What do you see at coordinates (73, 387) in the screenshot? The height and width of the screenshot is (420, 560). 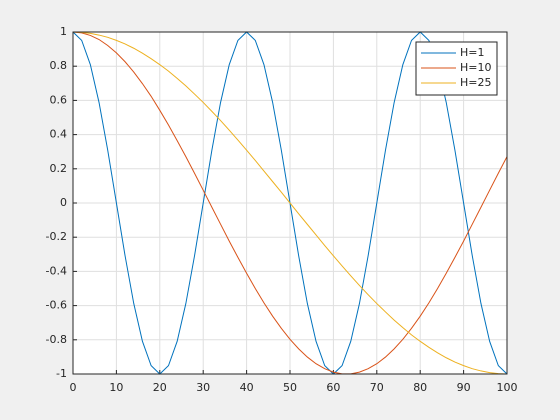 I see `x-tick-label: 0` at bounding box center [73, 387].